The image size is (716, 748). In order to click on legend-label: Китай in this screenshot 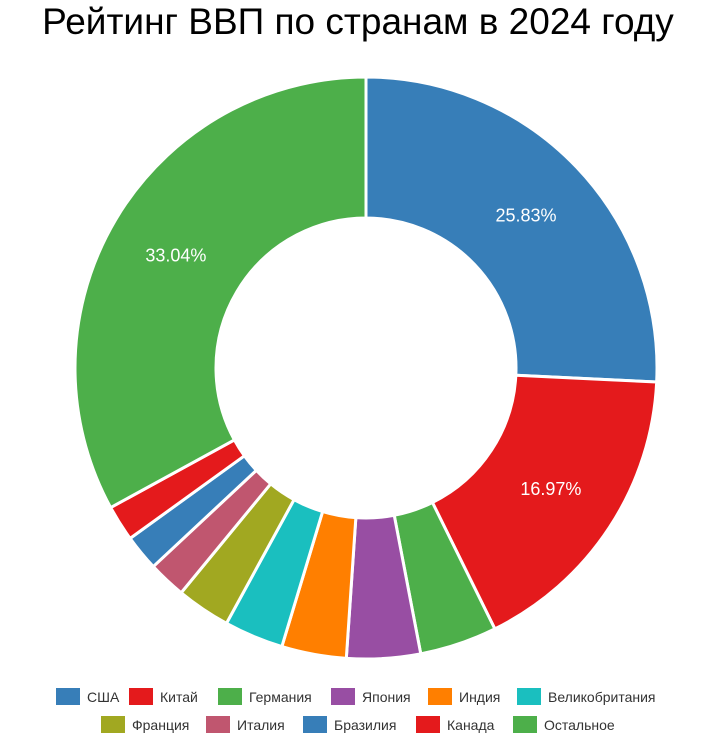, I will do `click(179, 697)`.